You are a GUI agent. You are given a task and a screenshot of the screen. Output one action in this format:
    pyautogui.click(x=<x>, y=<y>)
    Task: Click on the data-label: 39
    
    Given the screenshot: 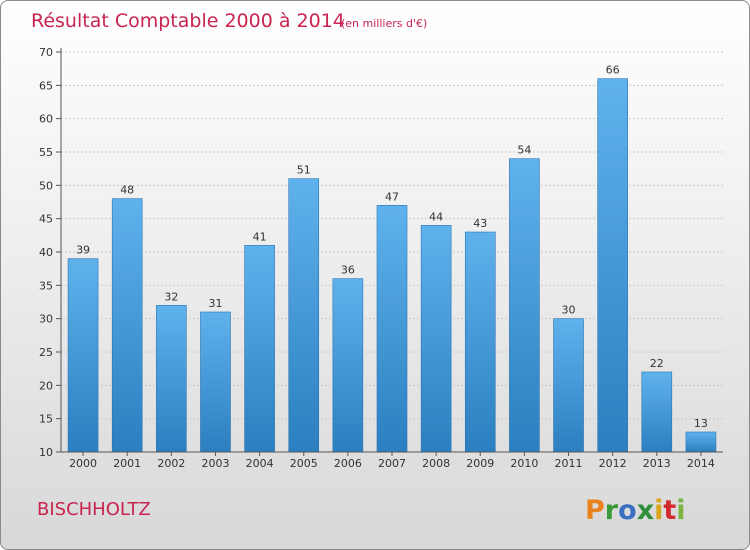 What is the action you would take?
    pyautogui.click(x=83, y=250)
    